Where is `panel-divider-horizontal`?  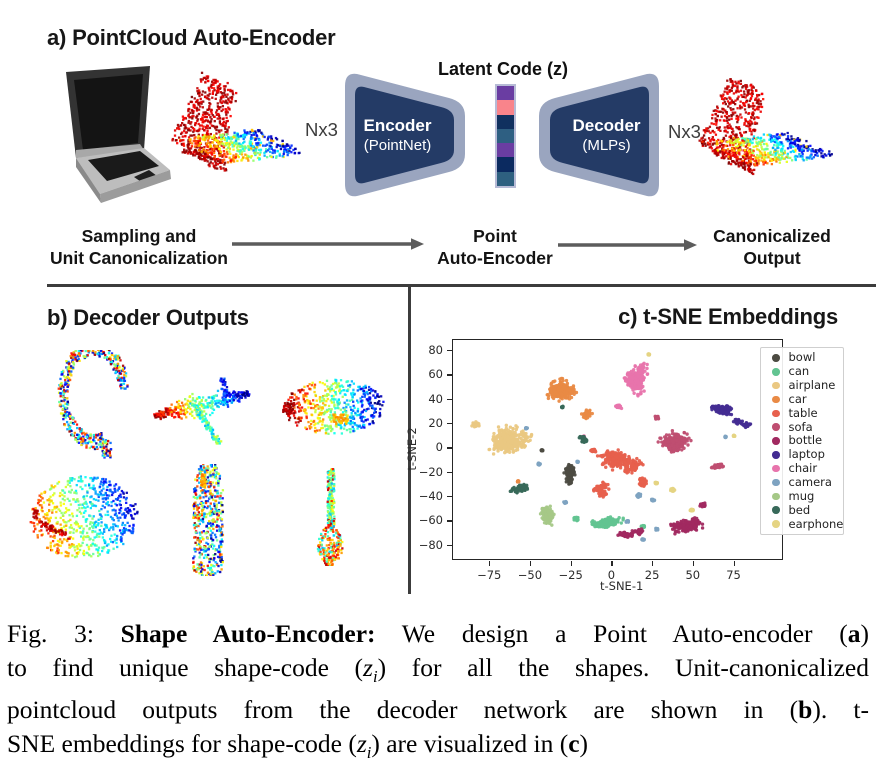
panel-divider-horizontal is located at coordinates (461, 285).